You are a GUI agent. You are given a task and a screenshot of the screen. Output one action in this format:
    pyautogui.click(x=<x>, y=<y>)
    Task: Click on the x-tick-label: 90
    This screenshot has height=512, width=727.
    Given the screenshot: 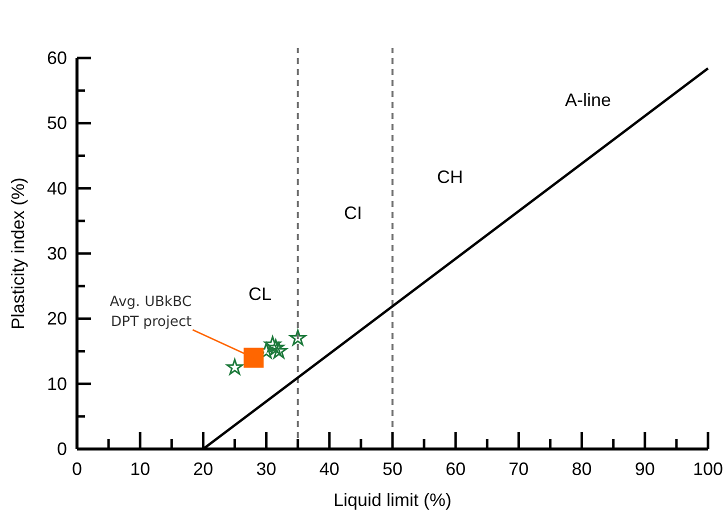 What is the action you would take?
    pyautogui.click(x=644, y=469)
    